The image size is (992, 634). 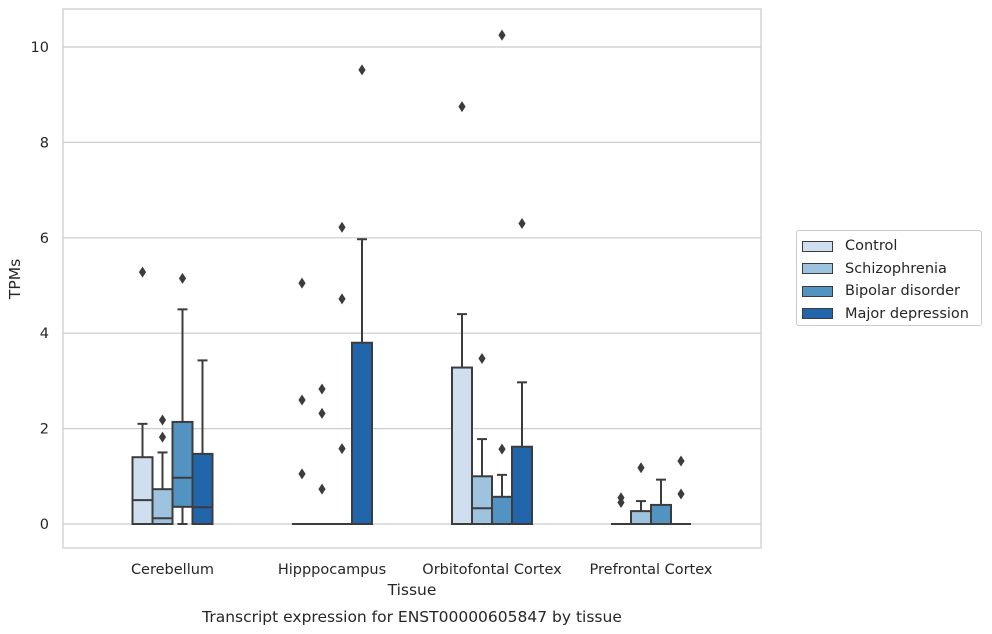 I want to click on y-tick-label: 8, so click(x=44, y=143).